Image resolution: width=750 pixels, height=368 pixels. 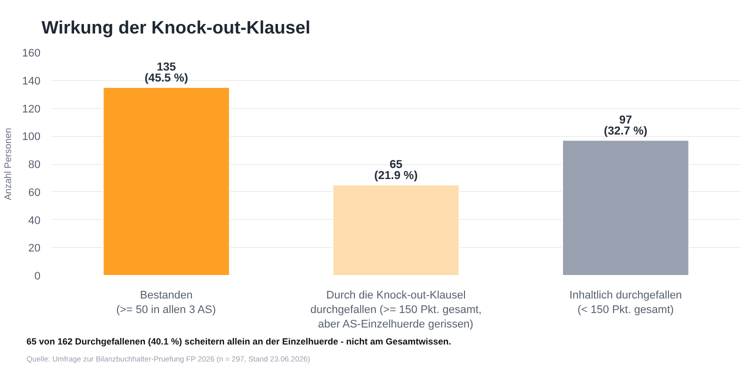 I want to click on y-tick-label: 140, so click(x=31, y=81).